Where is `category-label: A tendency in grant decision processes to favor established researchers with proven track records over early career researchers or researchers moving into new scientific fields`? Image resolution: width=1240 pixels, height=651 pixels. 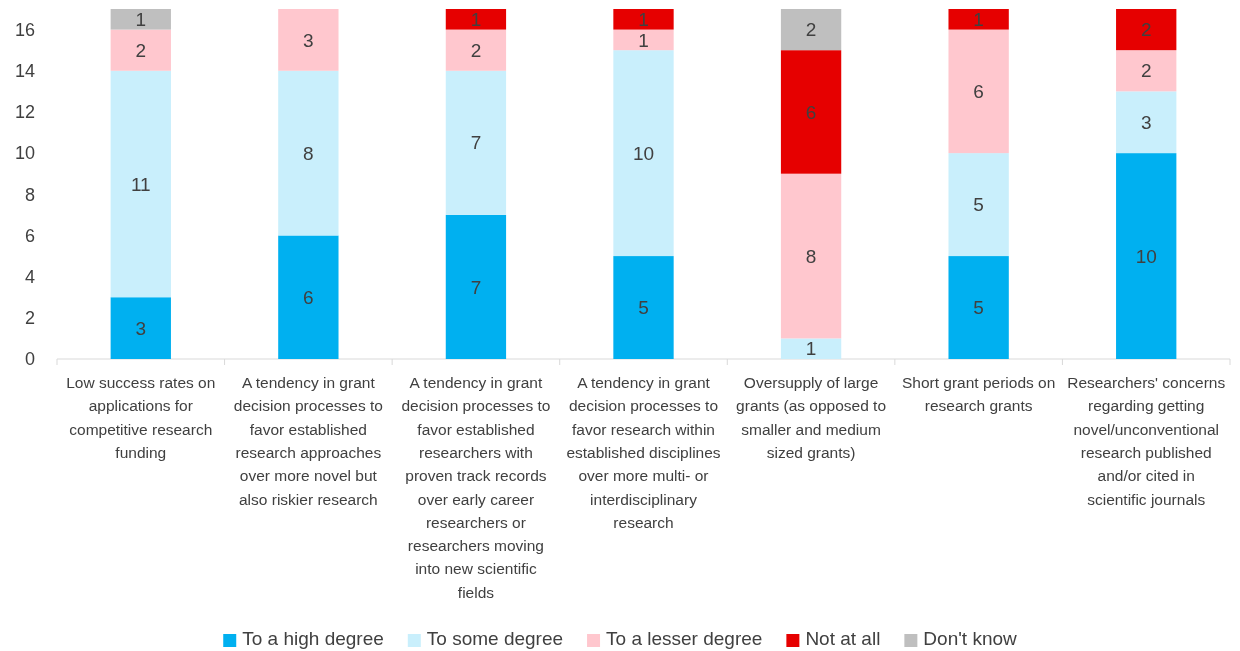 category-label: A tendency in grant decision processes to favor established researchers with proven track records over early career researchers or researchers moving into new scientific fields is located at coordinates (476, 487).